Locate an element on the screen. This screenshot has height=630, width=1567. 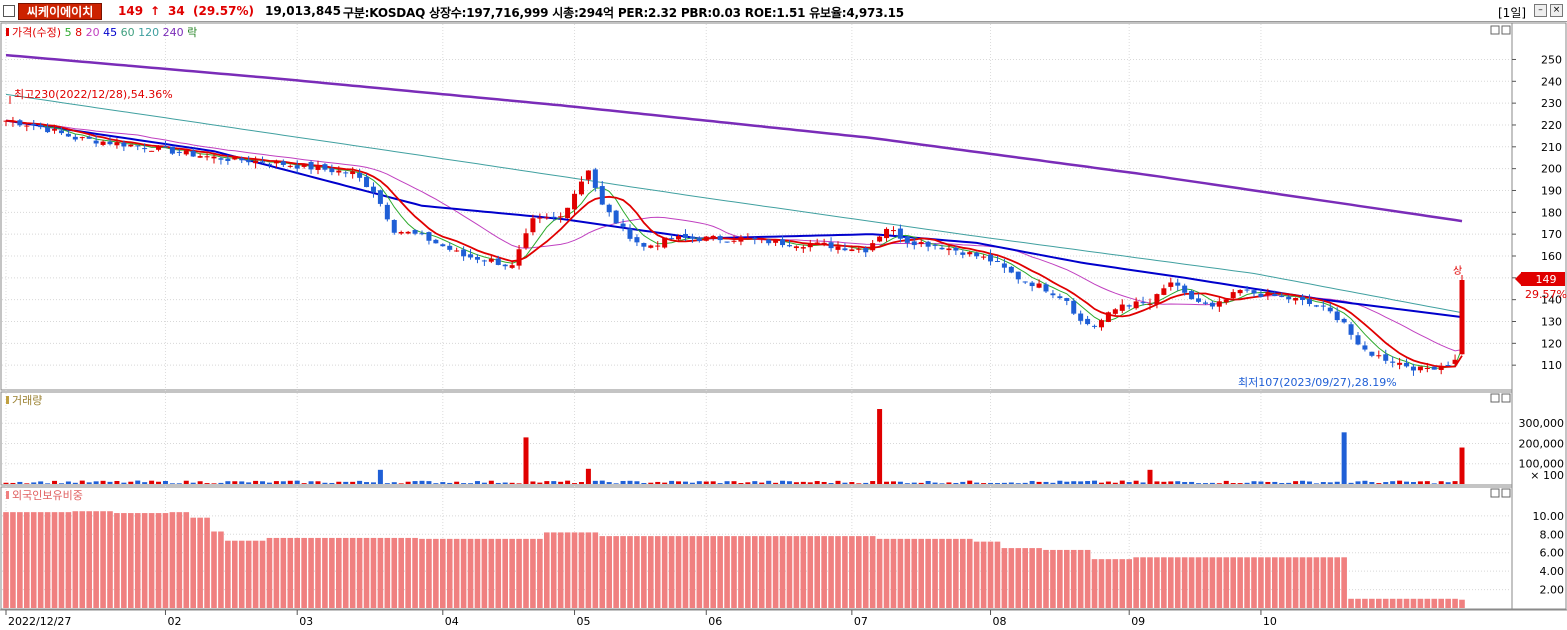
minimize-icon: – is located at coordinates (1540, 10).